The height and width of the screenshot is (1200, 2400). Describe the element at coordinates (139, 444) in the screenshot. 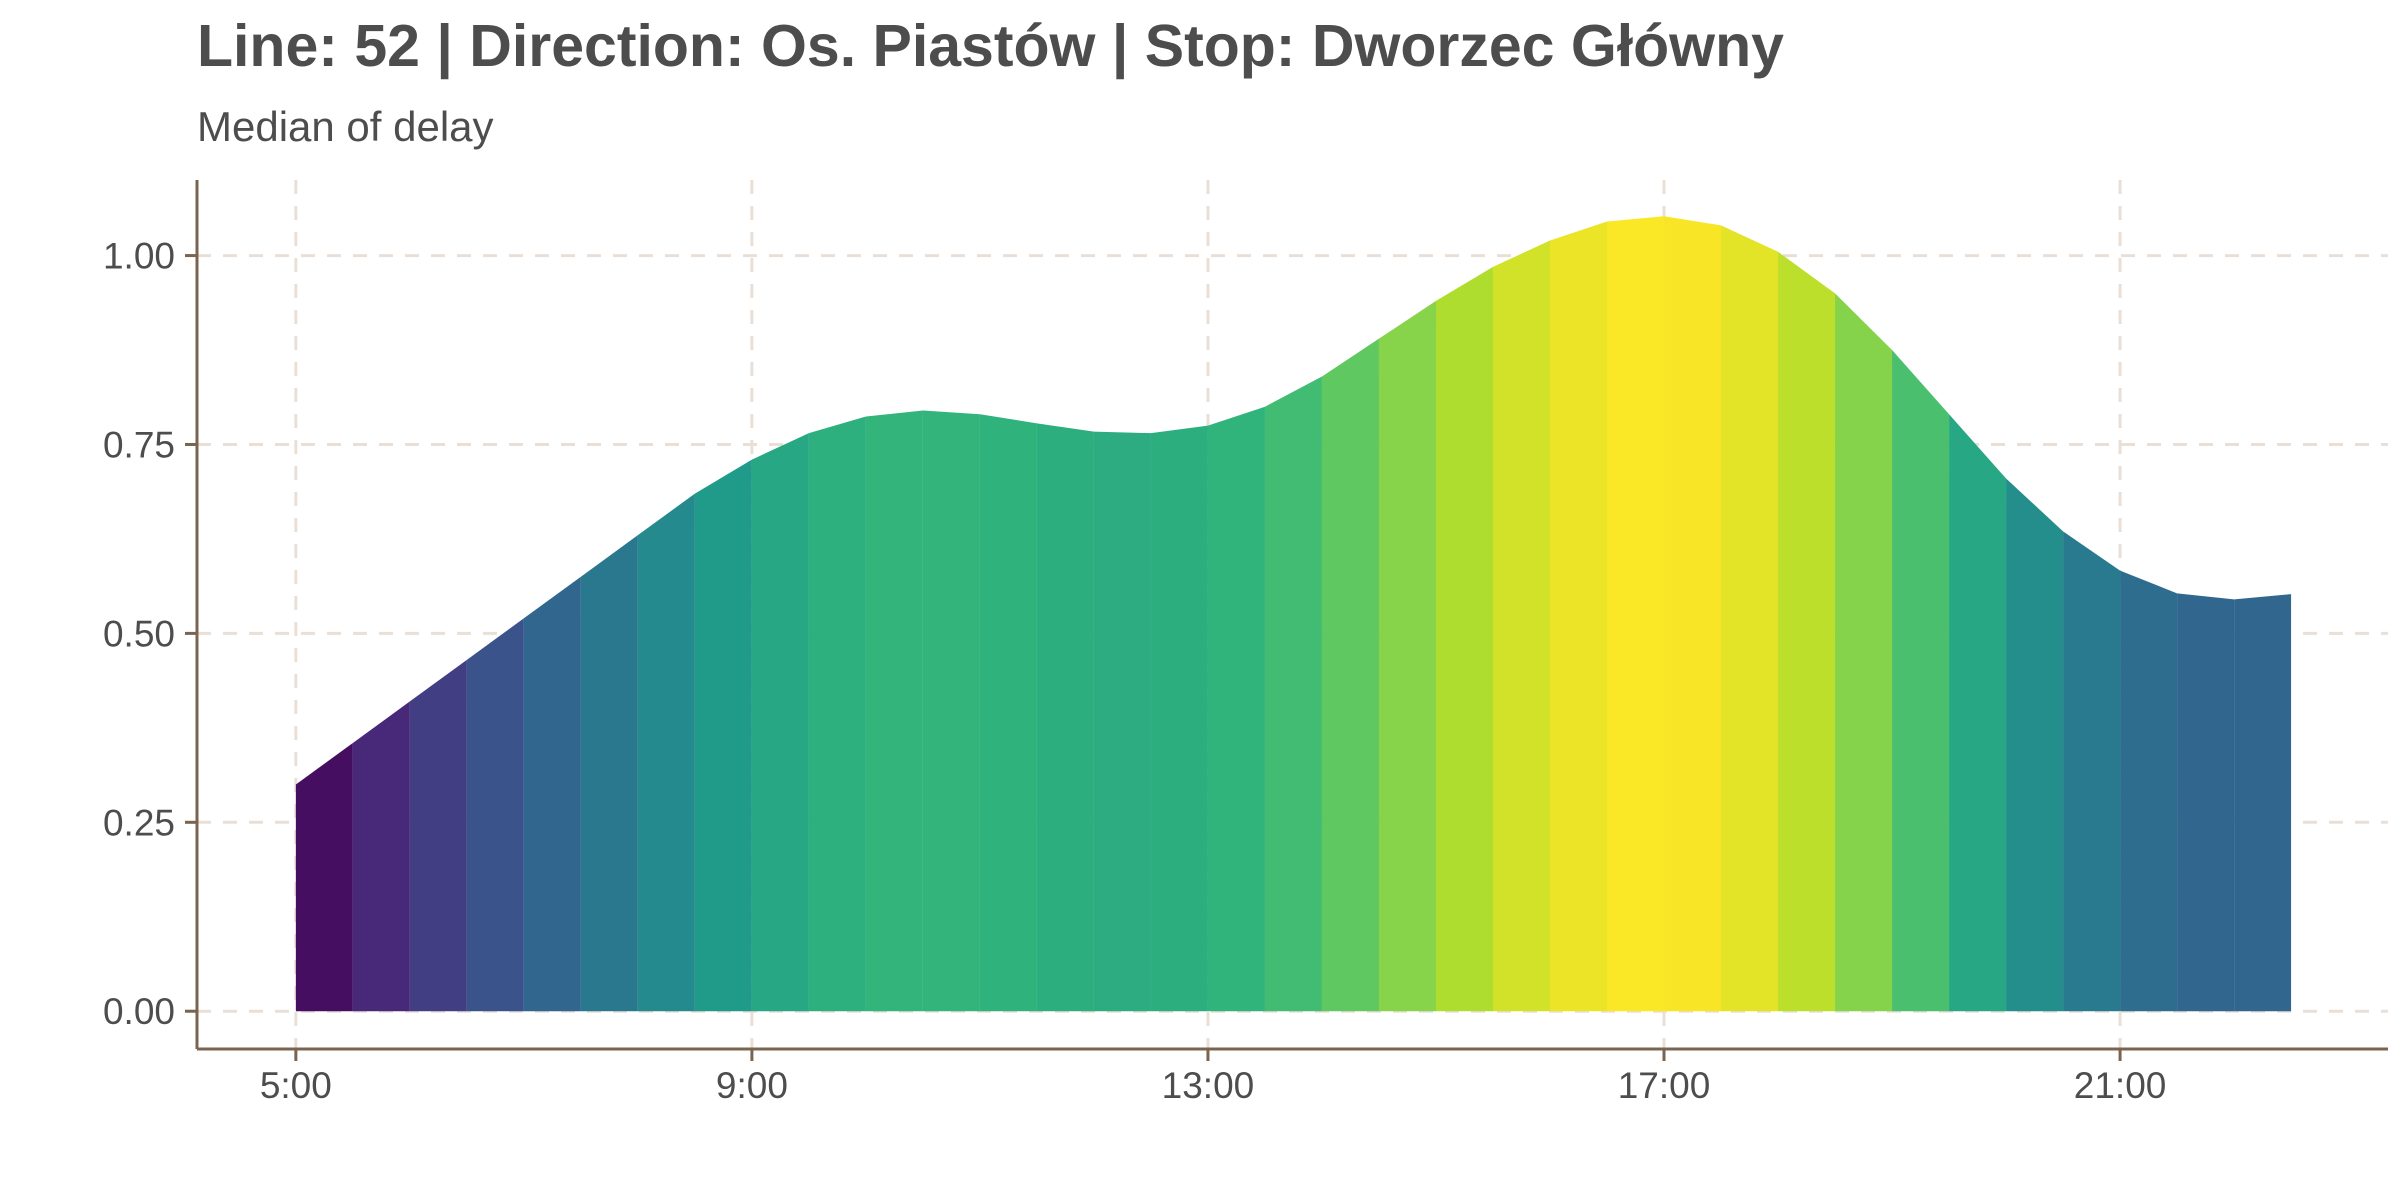

I see `y-tick-label: 0.75` at that location.